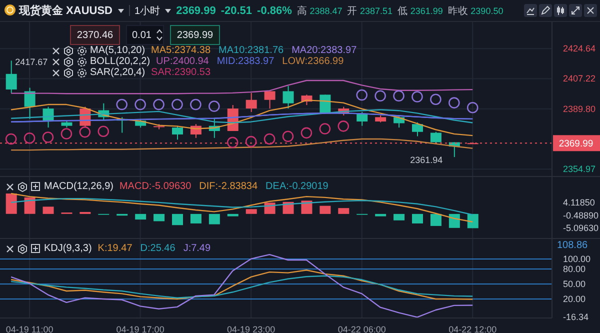 This screenshot has width=600, height=333. What do you see at coordinates (95, 35) in the screenshot?
I see `annotation: 2370.46` at bounding box center [95, 35].